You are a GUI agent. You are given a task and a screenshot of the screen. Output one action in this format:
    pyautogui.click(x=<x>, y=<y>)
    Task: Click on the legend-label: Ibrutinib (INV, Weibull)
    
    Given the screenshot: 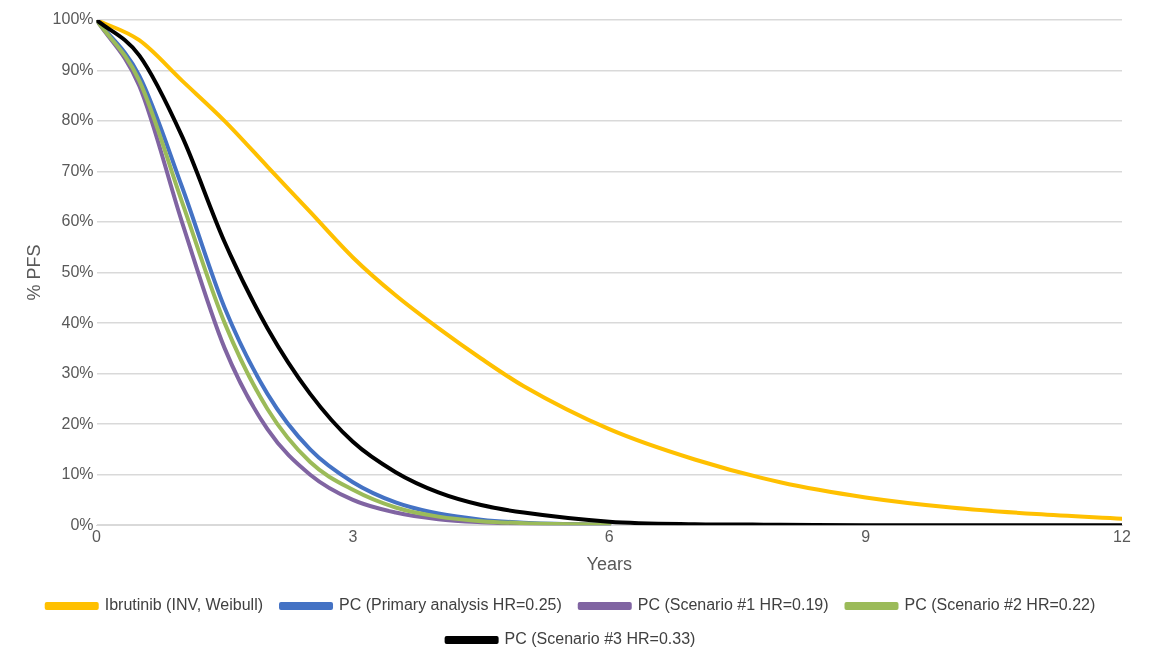 What is the action you would take?
    pyautogui.click(x=184, y=605)
    